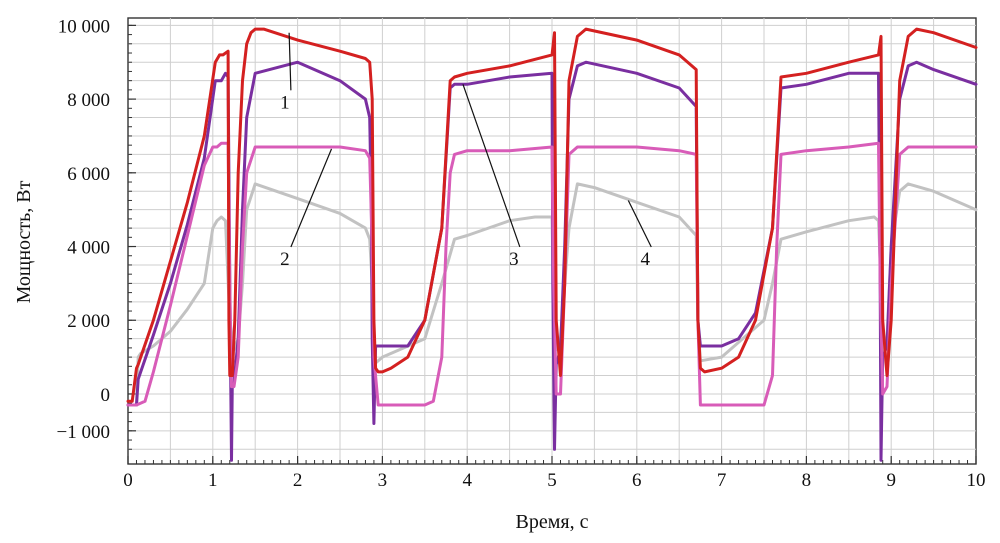  I want to click on y-tick-label: 0, so click(106, 395).